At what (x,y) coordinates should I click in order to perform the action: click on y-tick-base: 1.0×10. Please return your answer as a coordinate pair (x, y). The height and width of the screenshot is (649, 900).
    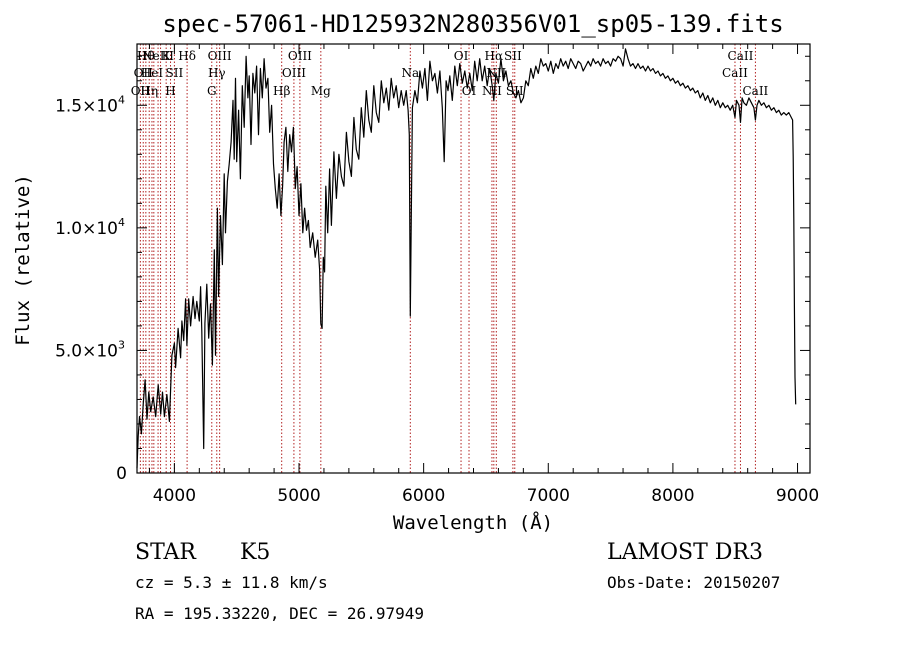
    Looking at the image, I should click on (86, 229).